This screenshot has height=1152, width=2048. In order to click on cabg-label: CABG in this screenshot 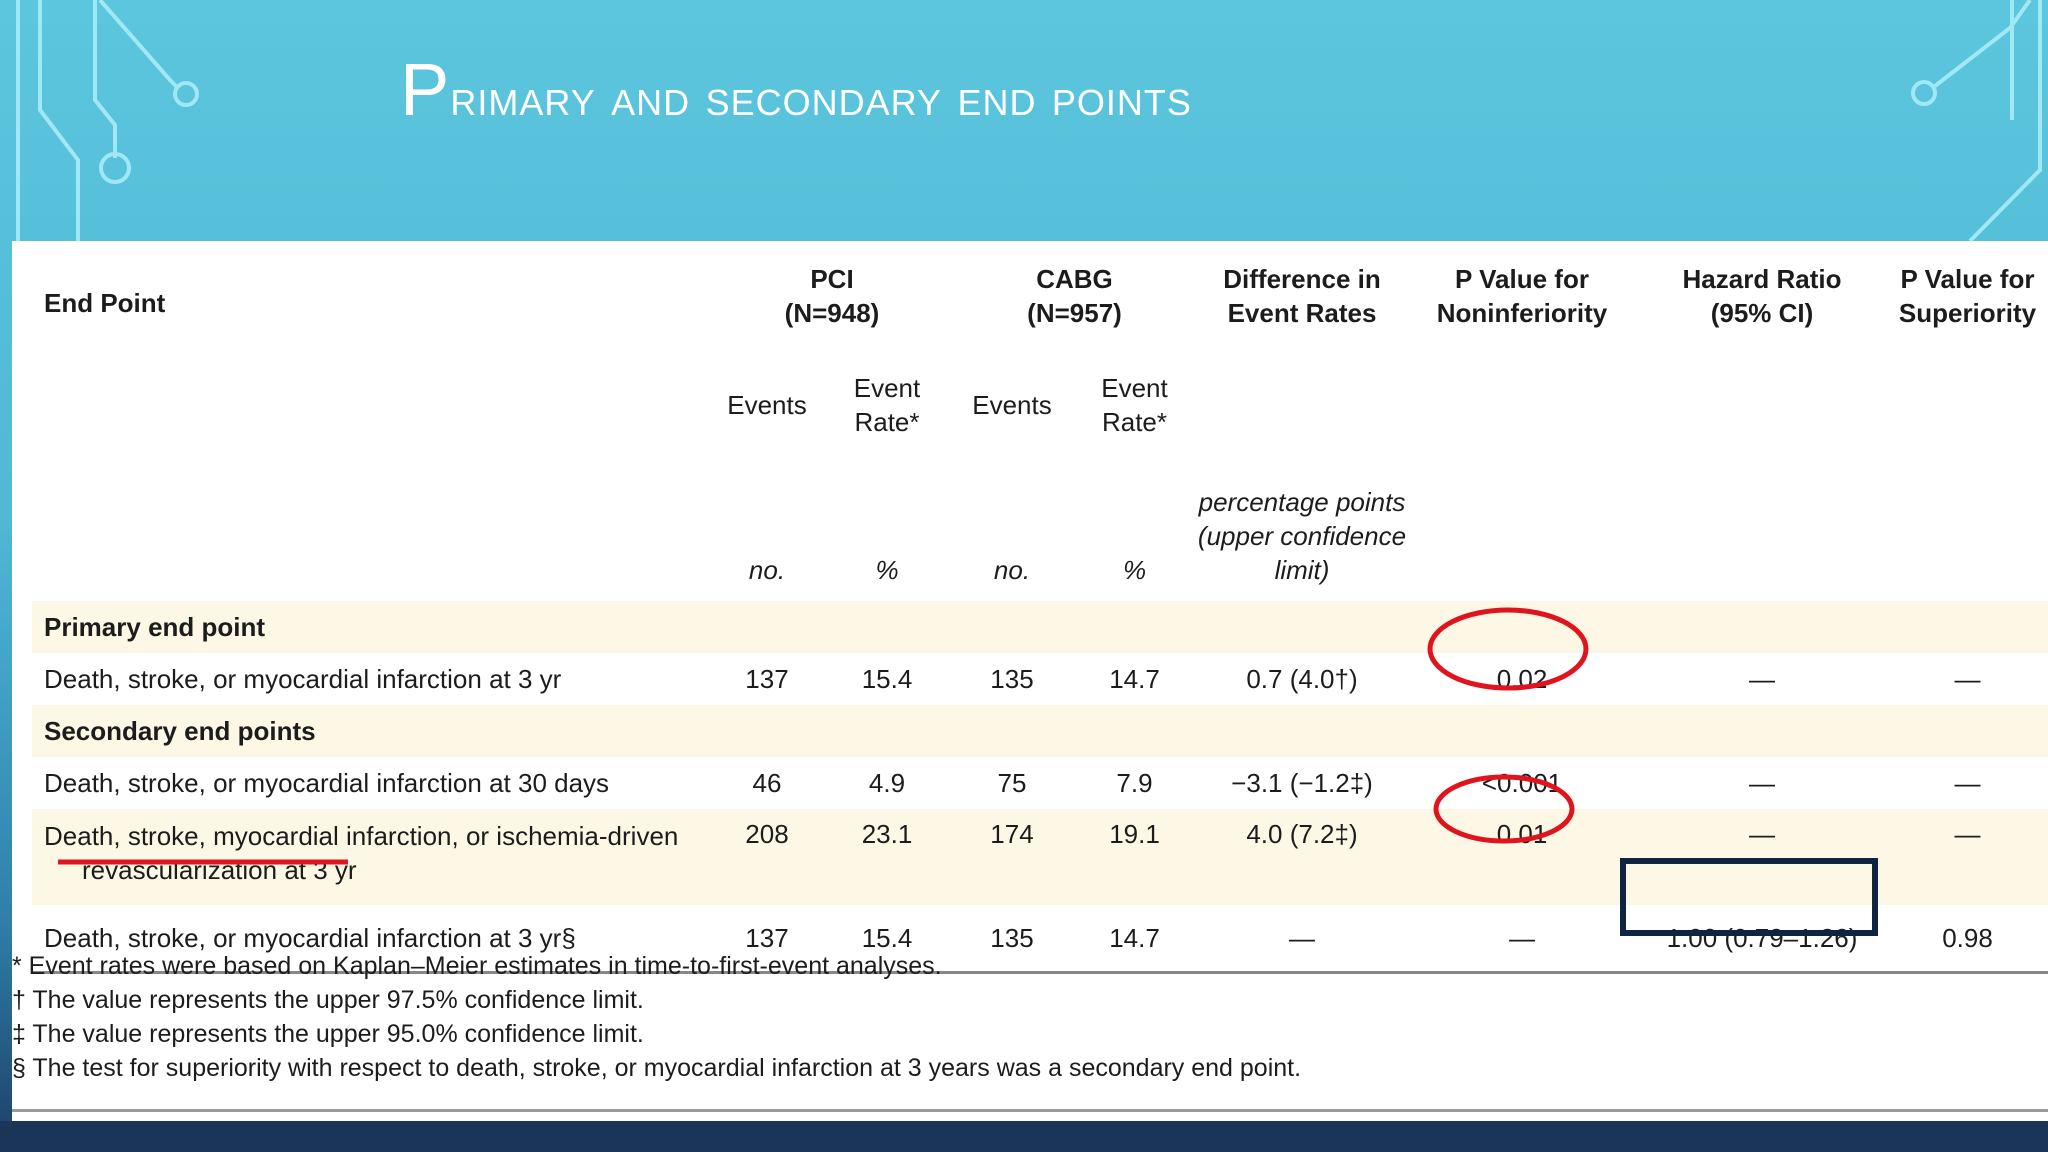, I will do `click(1074, 279)`.